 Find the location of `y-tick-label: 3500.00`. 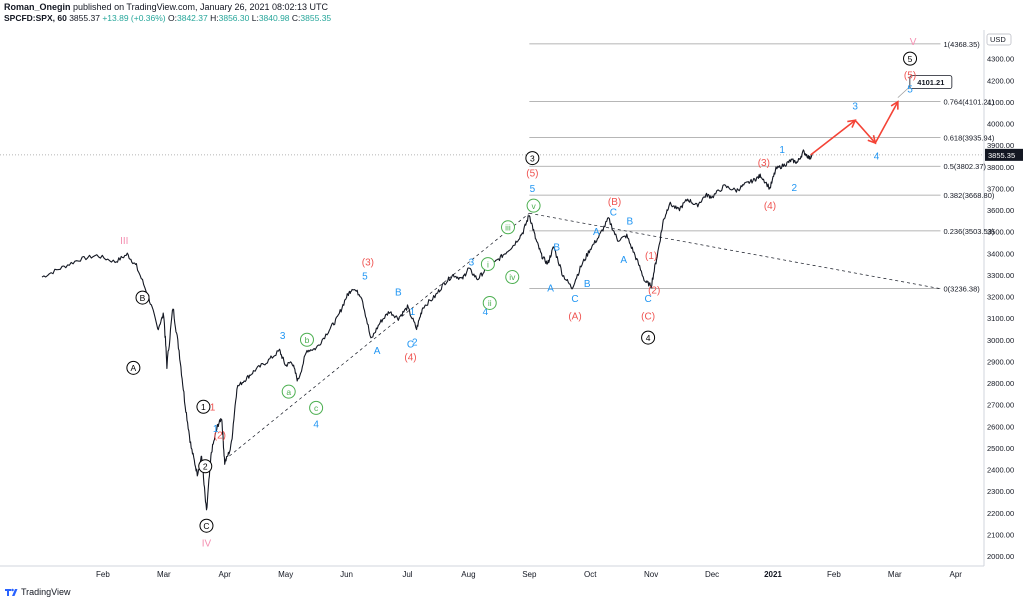

y-tick-label: 3500.00 is located at coordinates (1000, 232).